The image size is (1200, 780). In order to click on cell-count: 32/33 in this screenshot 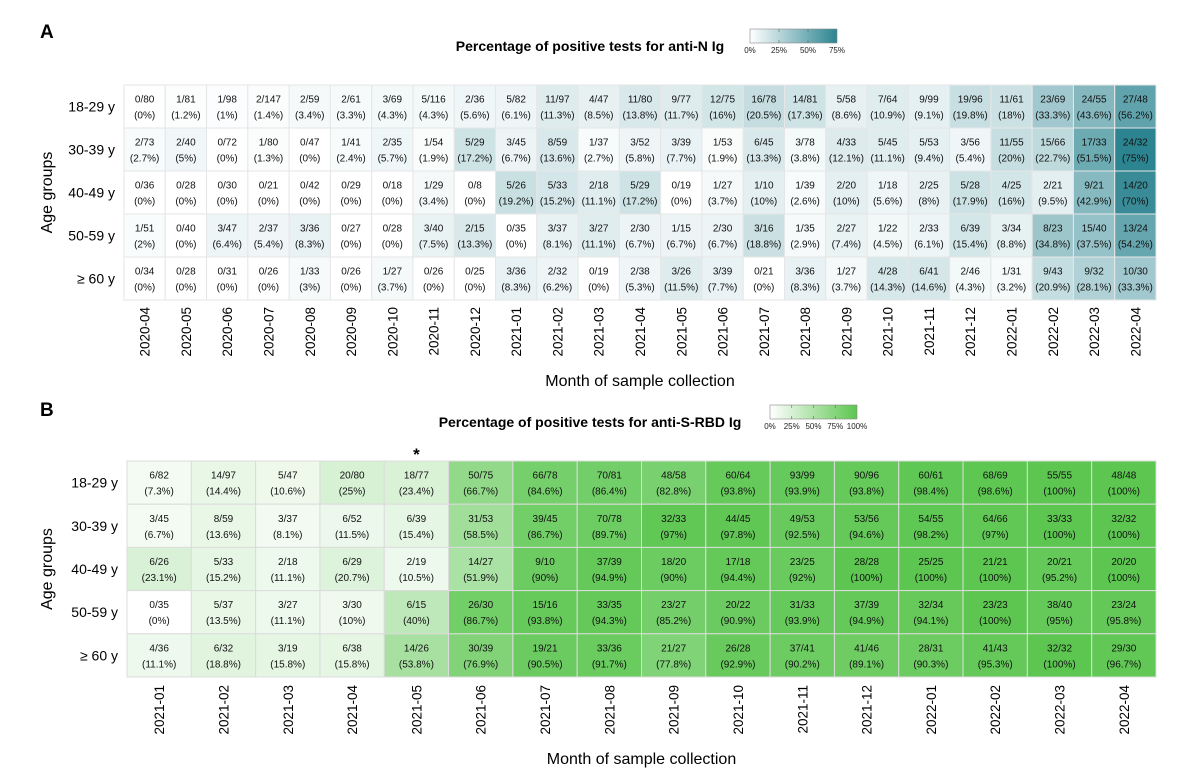, I will do `click(673, 519)`.